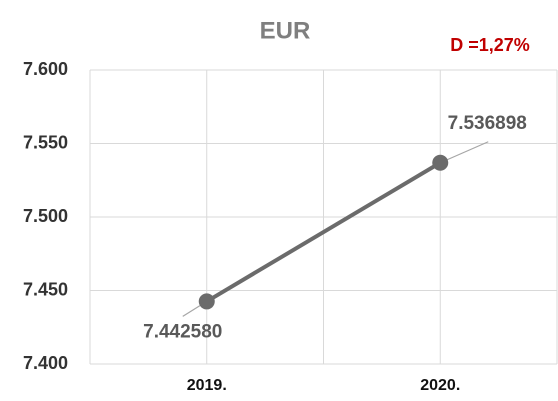 The image size is (558, 401). Describe the element at coordinates (45, 216) in the screenshot. I see `y-tick-label: 7.500` at that location.